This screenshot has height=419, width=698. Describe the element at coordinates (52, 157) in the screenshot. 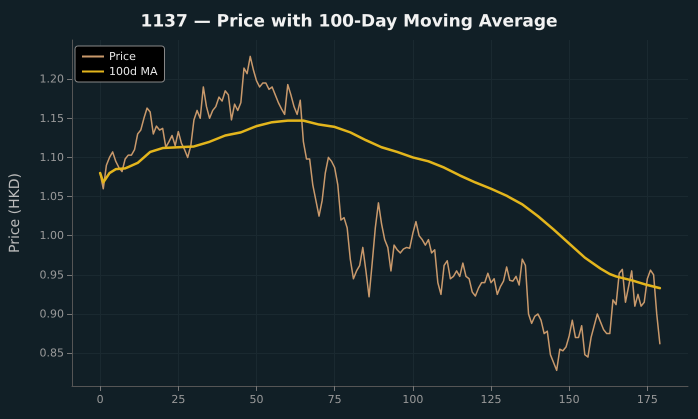

I see `y-tick-label: 1.10` at that location.